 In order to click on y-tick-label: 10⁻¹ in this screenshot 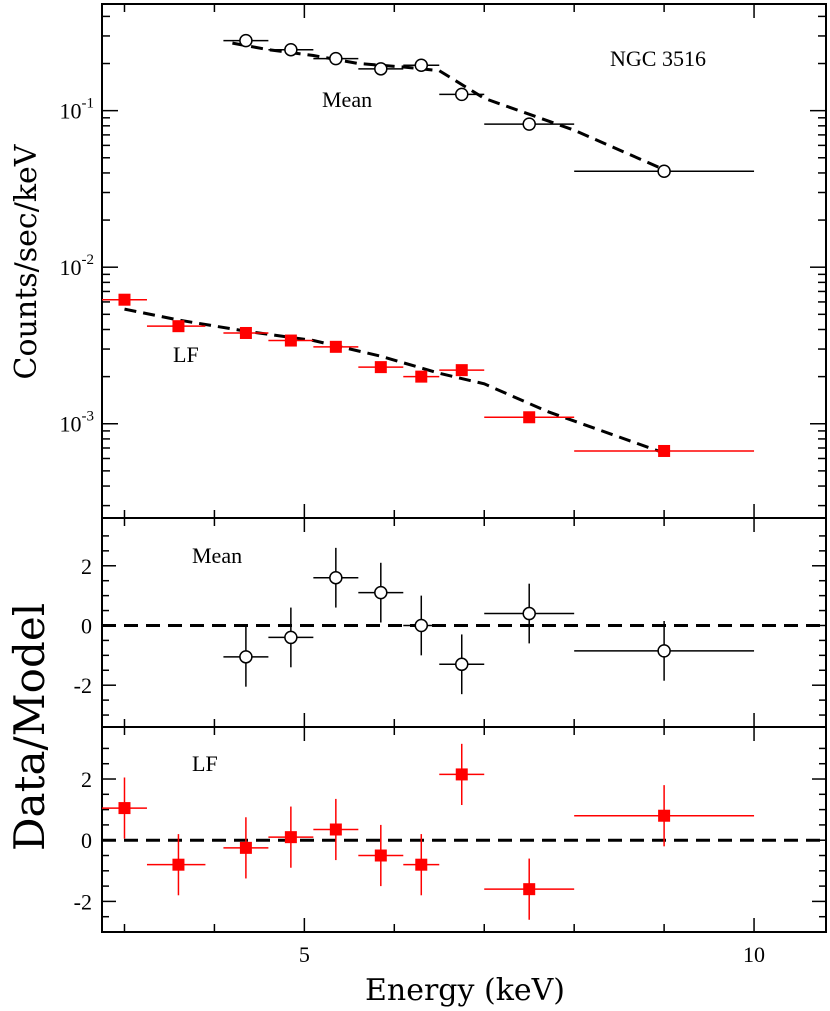, I will do `click(77, 110)`.